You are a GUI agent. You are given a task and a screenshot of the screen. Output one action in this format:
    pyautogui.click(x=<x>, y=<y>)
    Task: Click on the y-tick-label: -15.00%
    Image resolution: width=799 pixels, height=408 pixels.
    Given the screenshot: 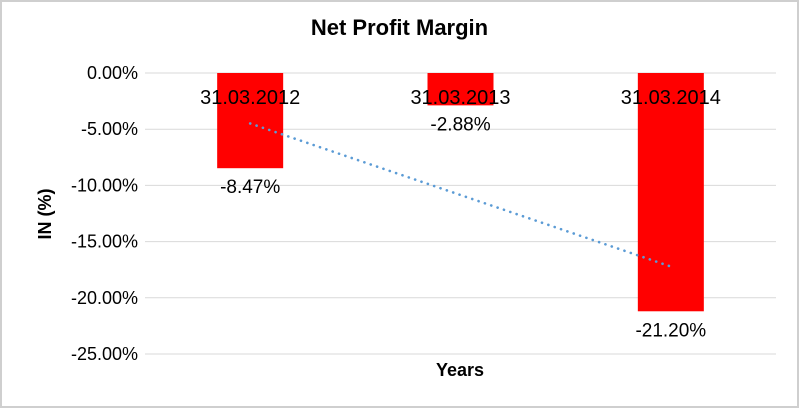 What is the action you would take?
    pyautogui.click(x=104, y=242)
    